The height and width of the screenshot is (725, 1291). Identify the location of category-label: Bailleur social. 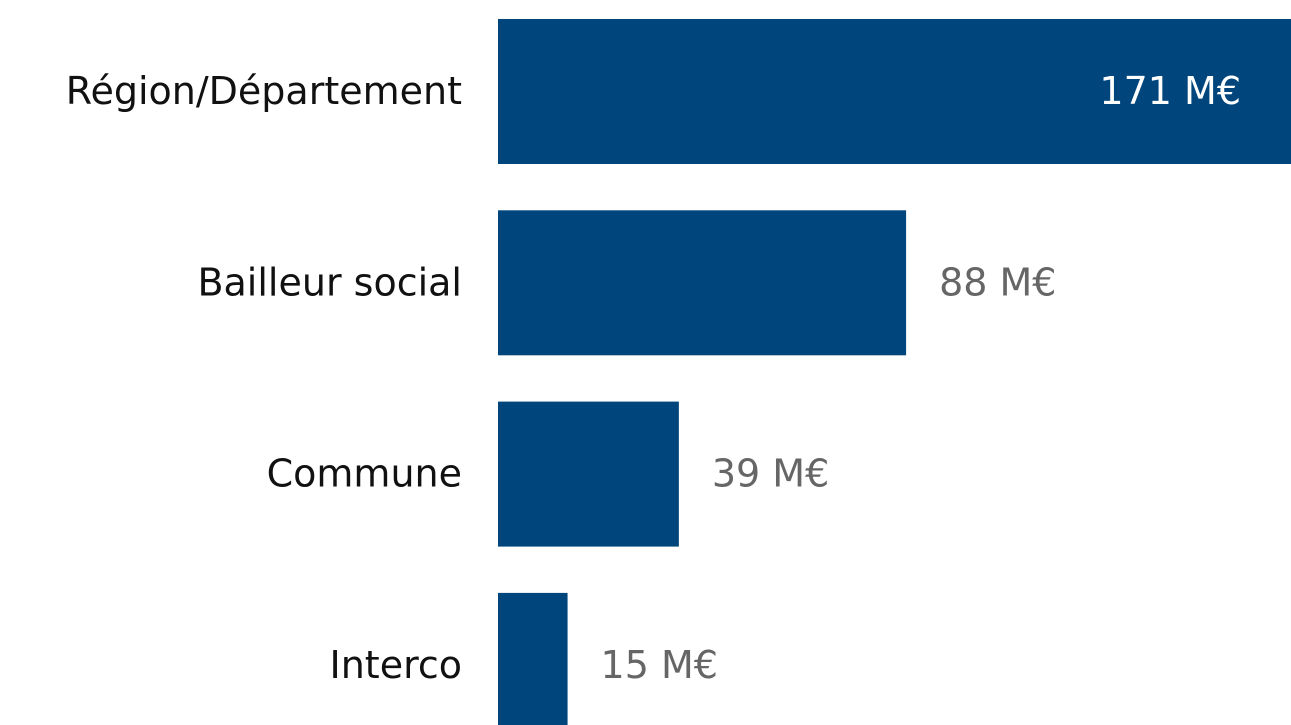
(329, 282).